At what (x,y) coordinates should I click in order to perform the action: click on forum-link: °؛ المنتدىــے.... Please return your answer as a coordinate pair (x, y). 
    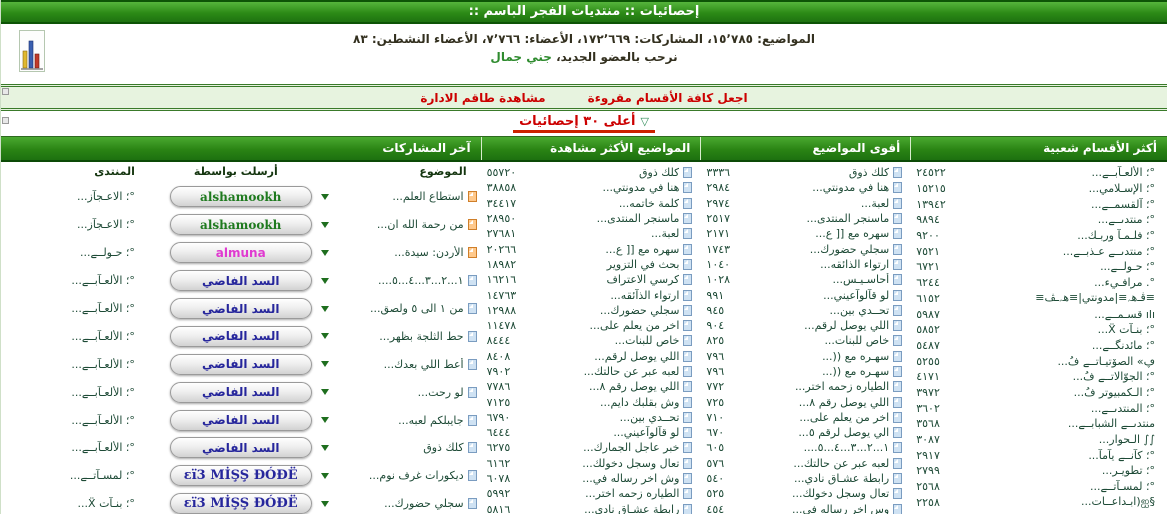
    Looking at the image, I should click on (1122, 408).